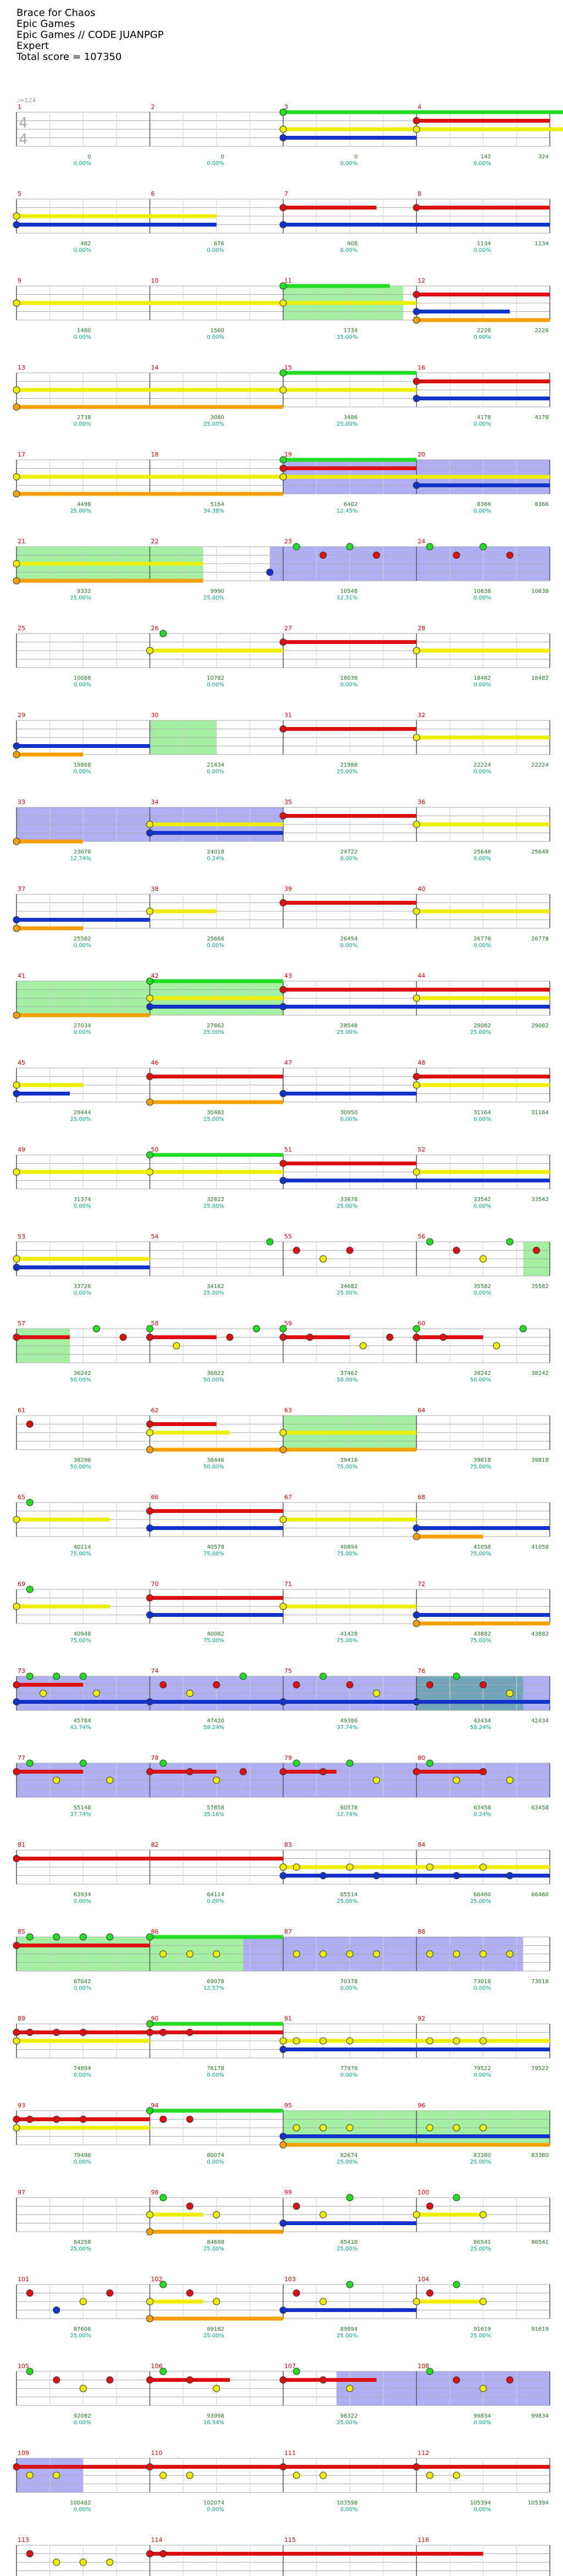 The width and height of the screenshot is (563, 2576). What do you see at coordinates (349, 2329) in the screenshot?
I see `measure-score: 89894` at bounding box center [349, 2329].